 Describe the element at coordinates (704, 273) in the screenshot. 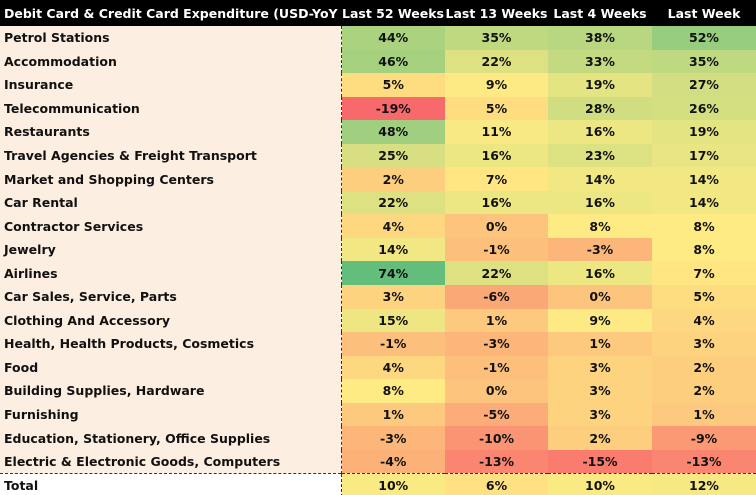

I see `value-cell: 7%` at that location.